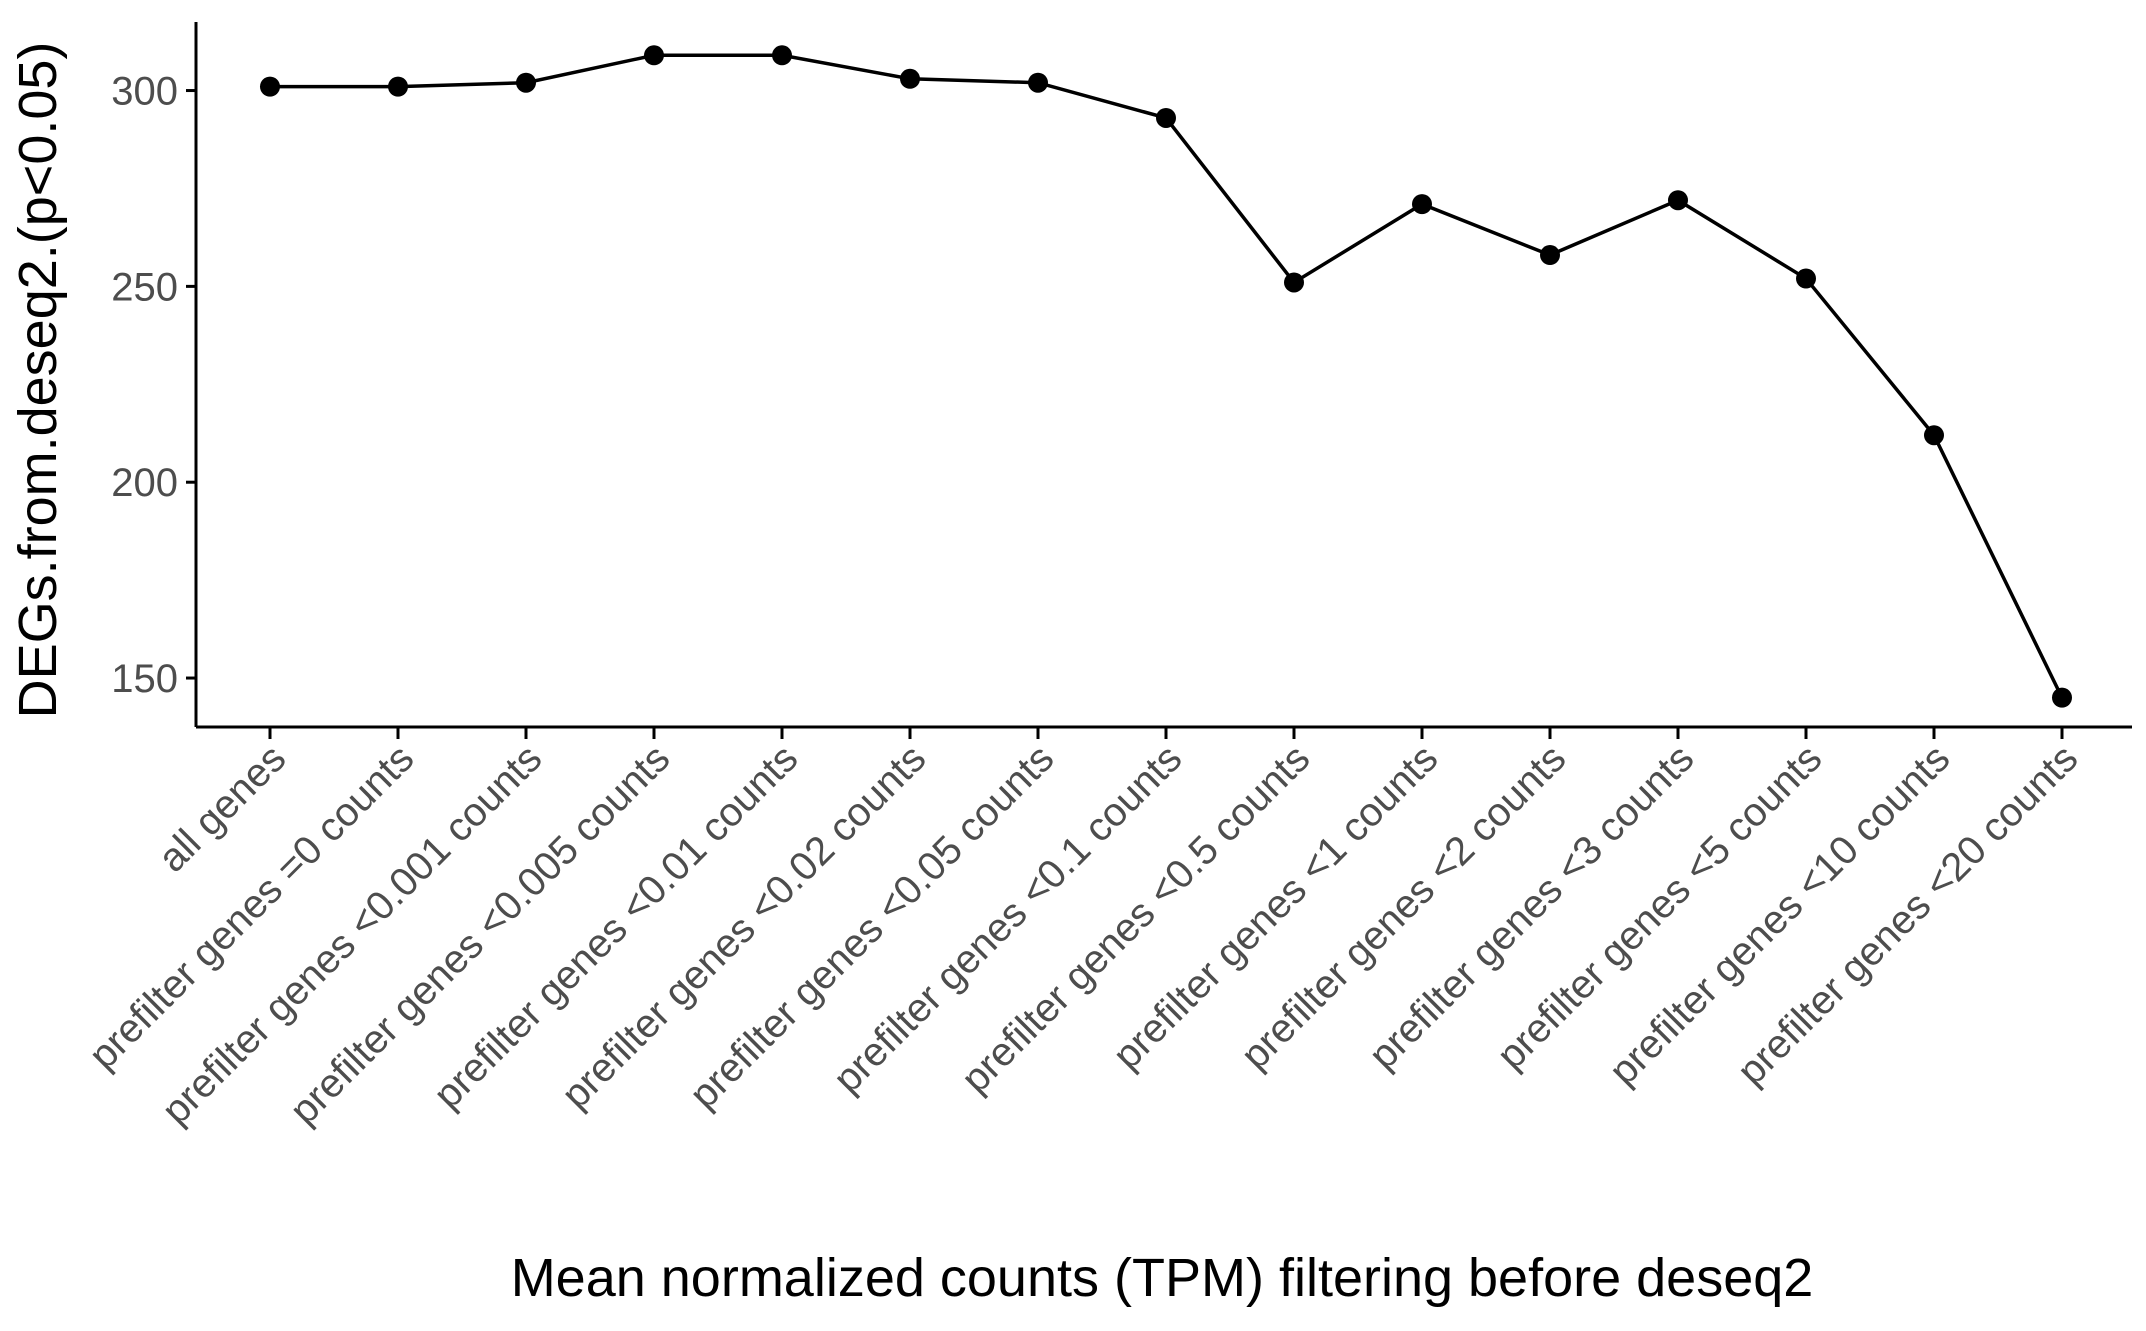  Describe the element at coordinates (154, 374) in the screenshot. I see `y-axis: 150 200 250 300` at that location.